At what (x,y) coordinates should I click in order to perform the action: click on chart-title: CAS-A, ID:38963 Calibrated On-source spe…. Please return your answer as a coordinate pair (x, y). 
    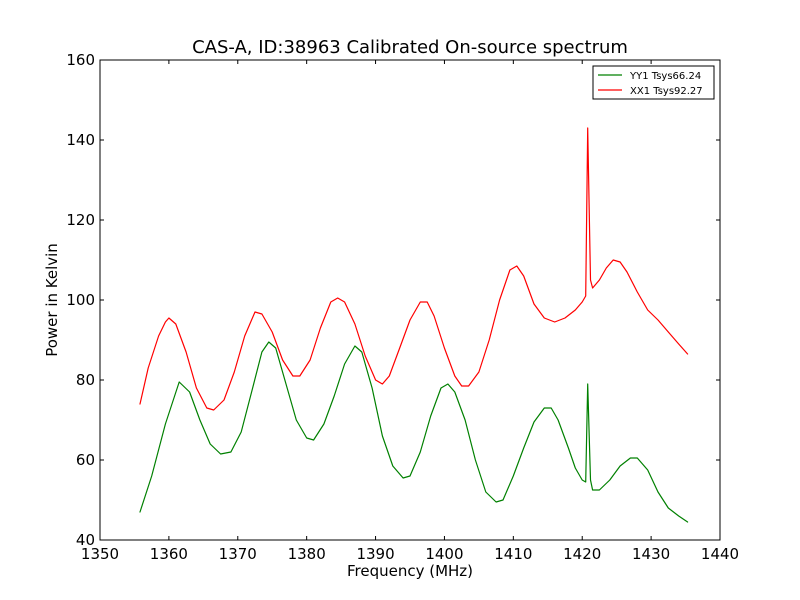
    Looking at the image, I should click on (410, 47).